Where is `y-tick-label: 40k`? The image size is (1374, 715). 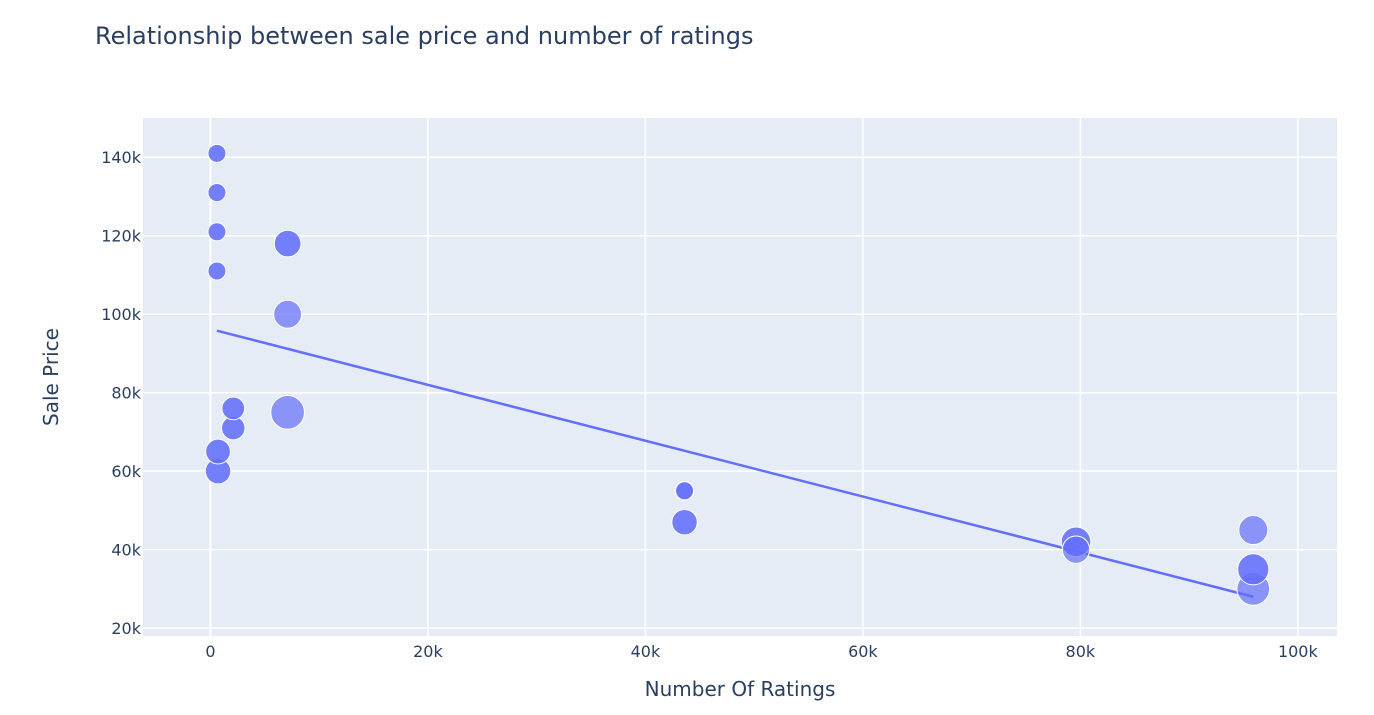
y-tick-label: 40k is located at coordinates (126, 550).